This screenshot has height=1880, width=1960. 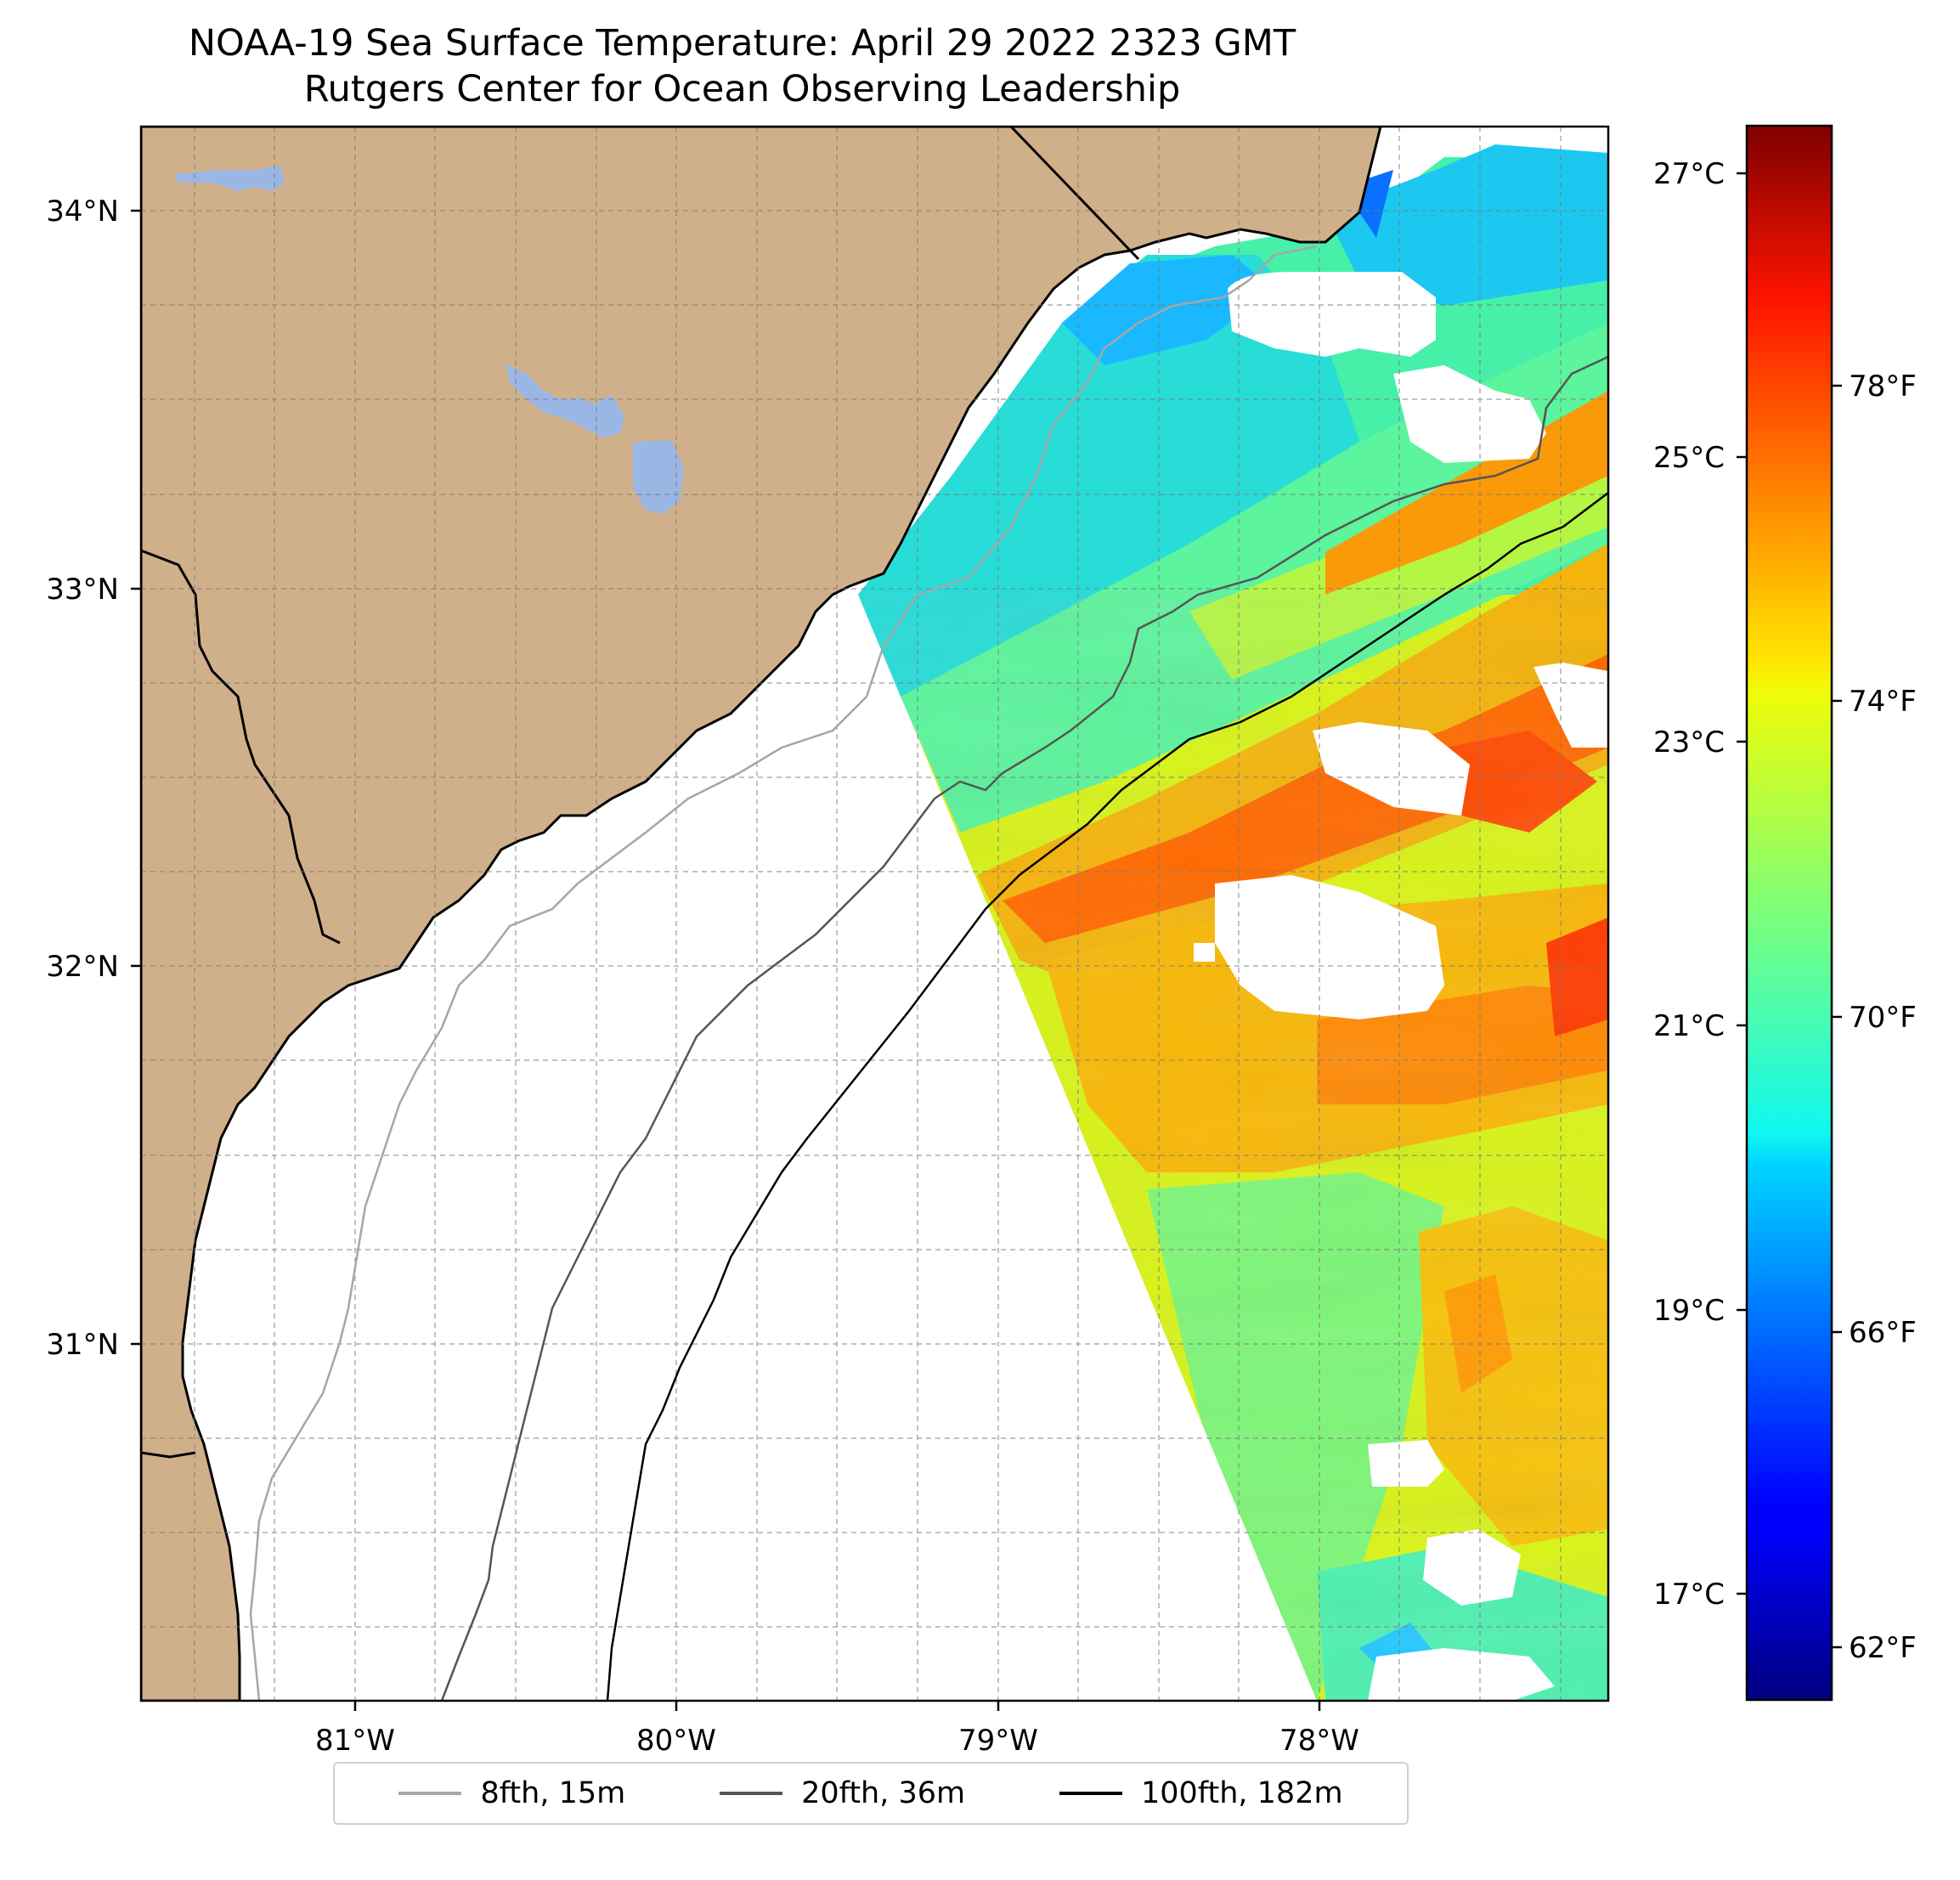 I want to click on lon-tick-label: 81°W, so click(x=355, y=1741).